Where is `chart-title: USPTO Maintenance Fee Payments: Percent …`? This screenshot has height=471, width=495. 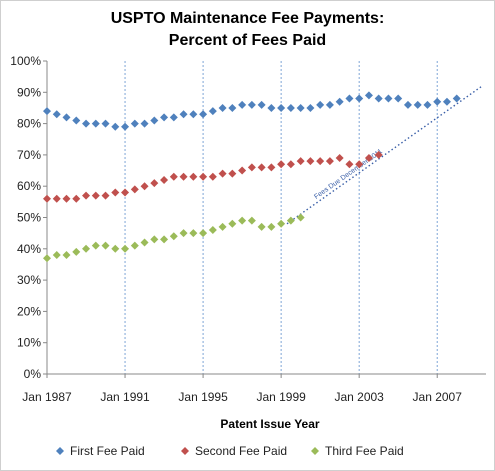
chart-title: USPTO Maintenance Fee Payments: Percent … is located at coordinates (247, 30).